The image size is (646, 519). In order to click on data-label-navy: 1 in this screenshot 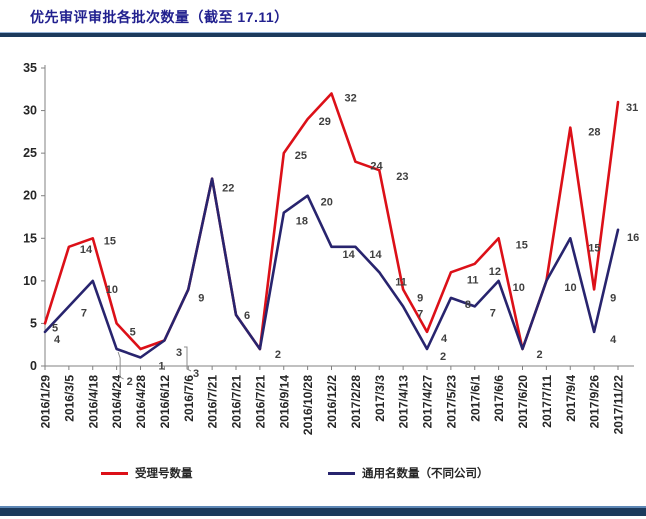, I will do `click(162, 366)`.